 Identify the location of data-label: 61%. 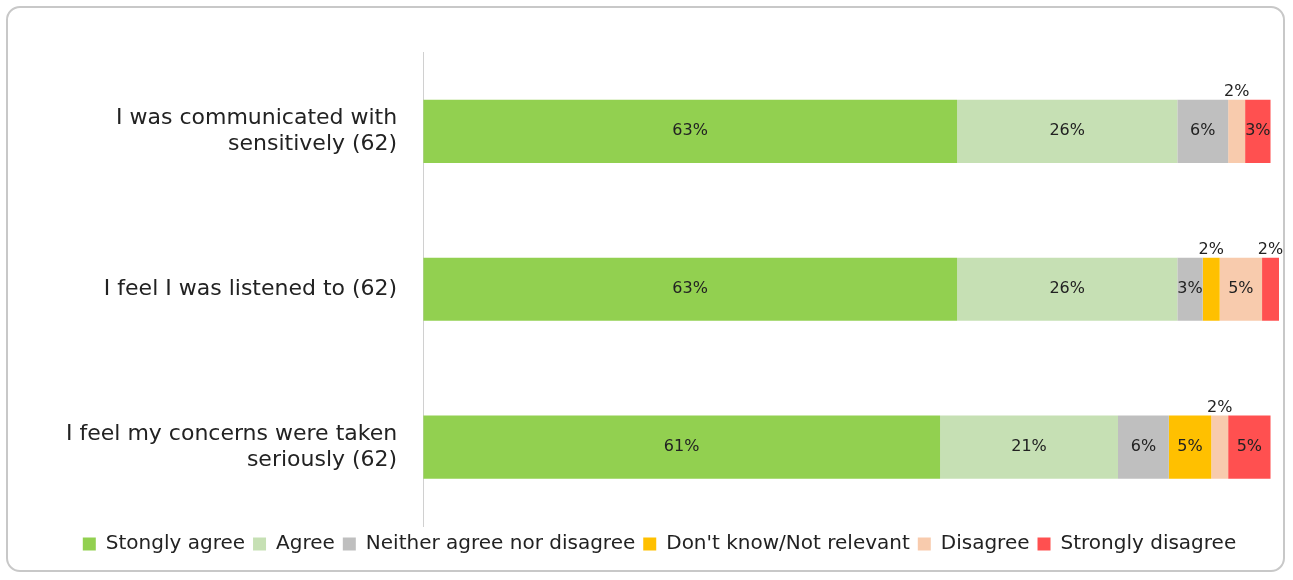
(681, 446).